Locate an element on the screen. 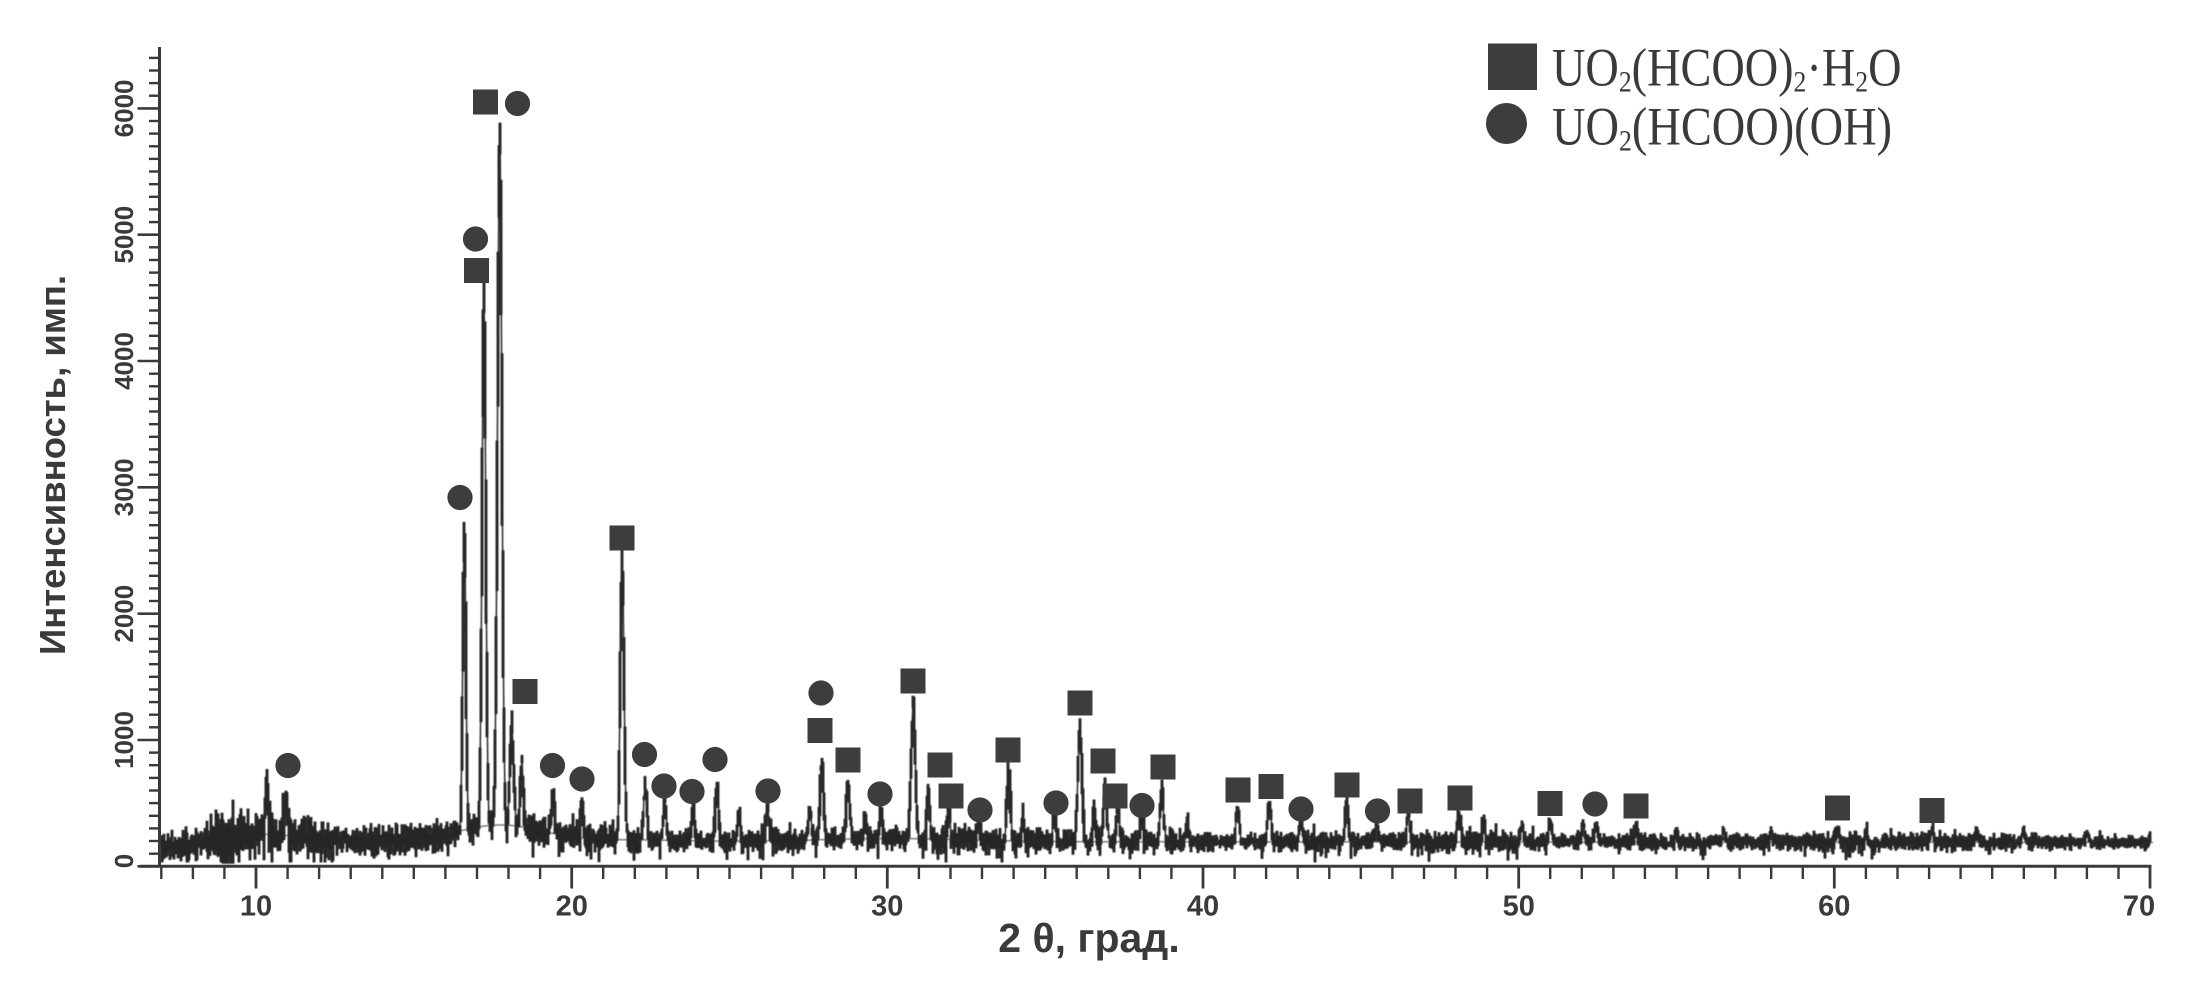  svg-text: 30 is located at coordinates (887, 907).